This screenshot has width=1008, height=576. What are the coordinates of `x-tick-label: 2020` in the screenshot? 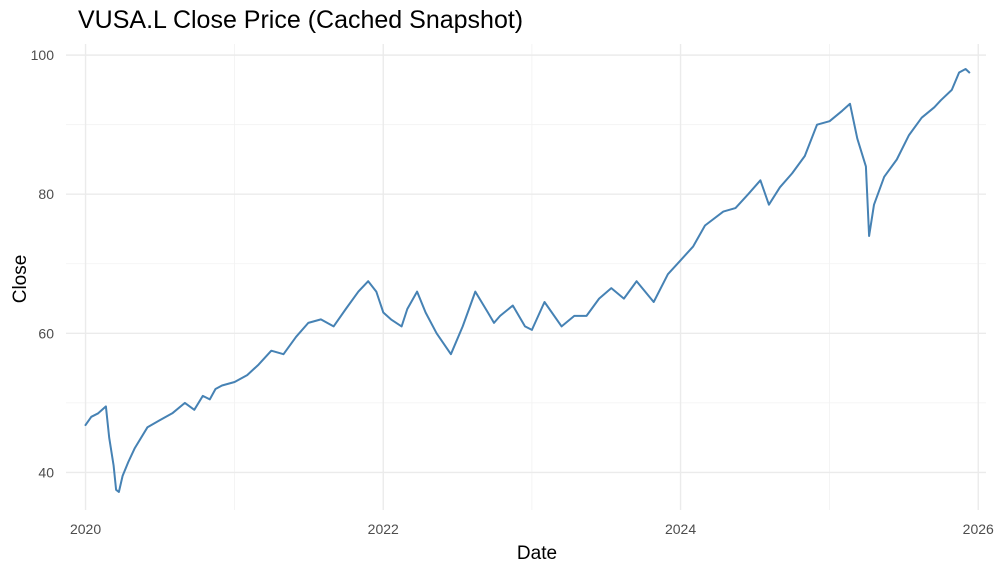 It's located at (85, 529).